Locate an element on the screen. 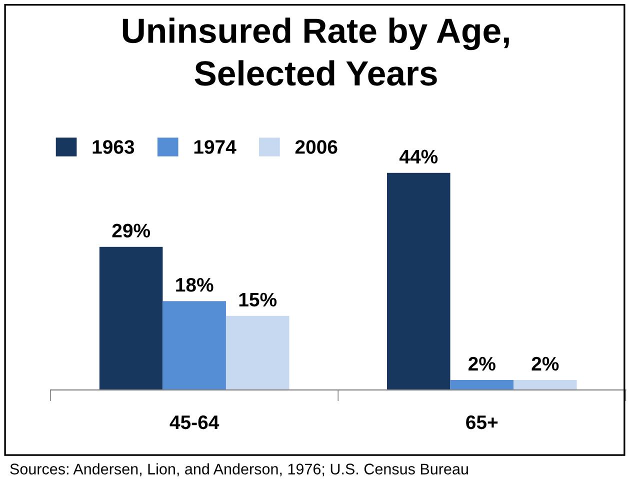 The height and width of the screenshot is (479, 632). source-note: Sources: Andersen, Lion, and Anderson, 1976; U.S. Census Bureau is located at coordinates (239, 469).